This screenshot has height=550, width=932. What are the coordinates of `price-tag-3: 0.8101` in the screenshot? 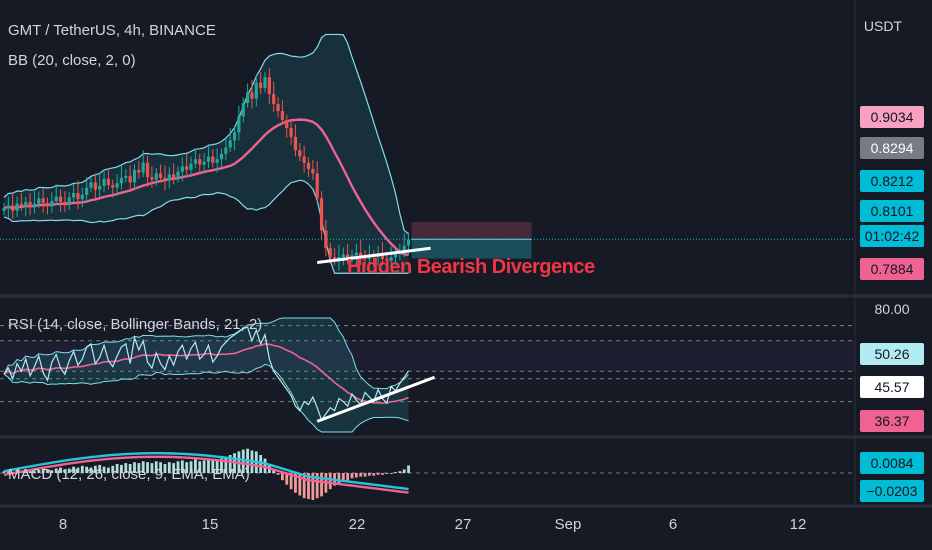 It's located at (892, 211).